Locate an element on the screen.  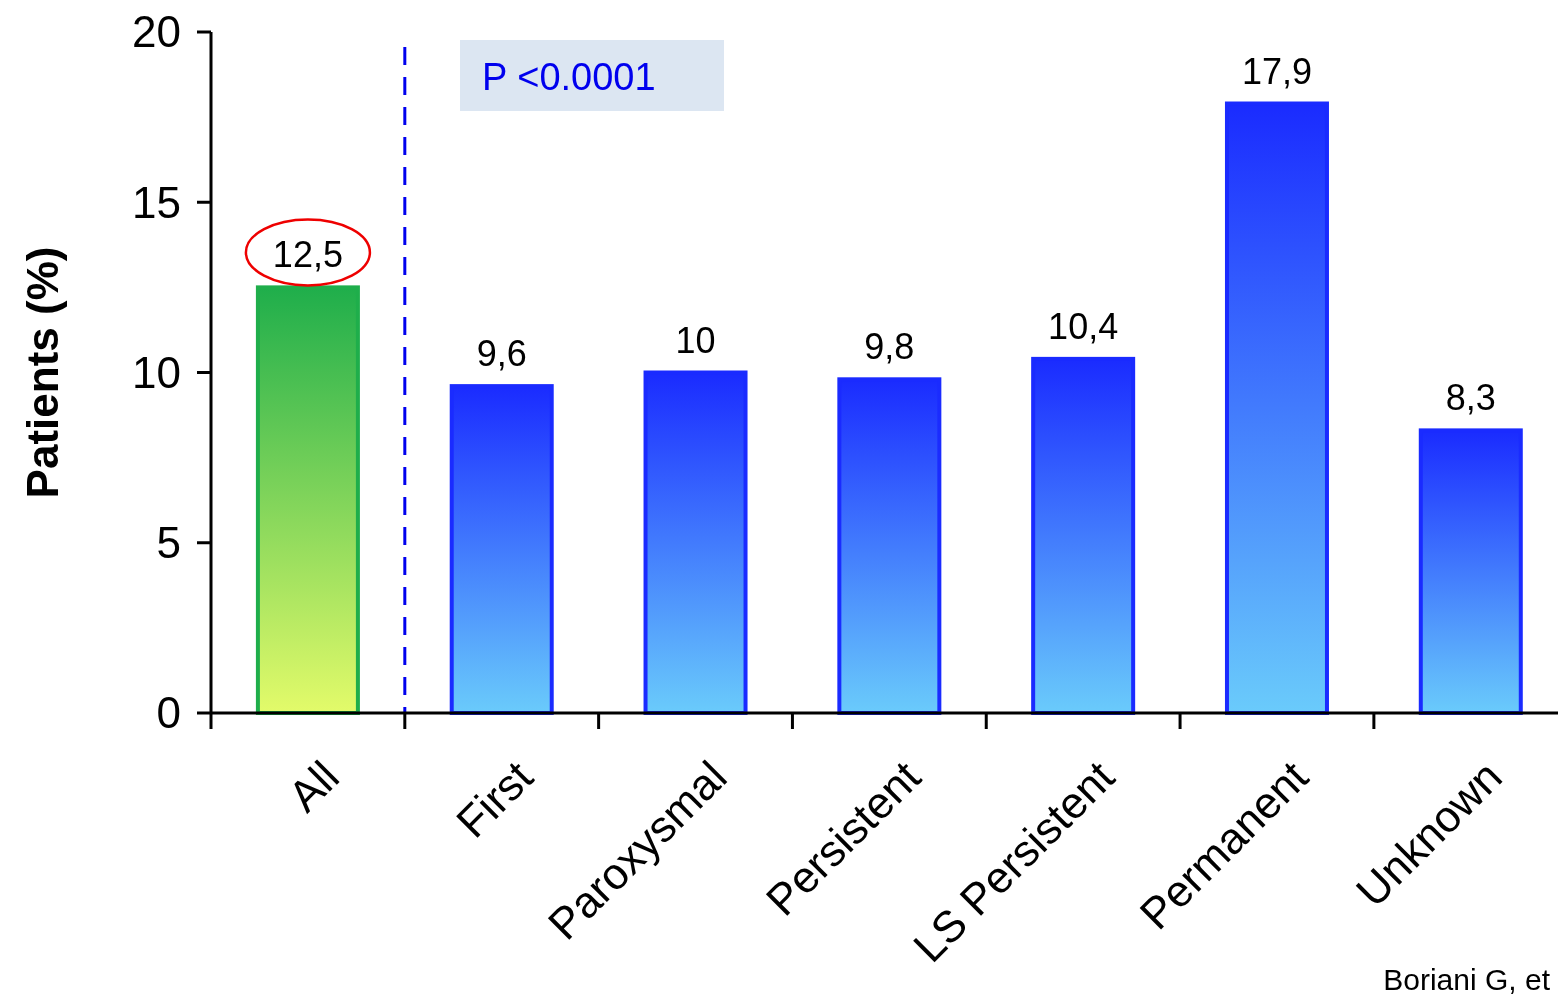
annotation: P <0.0001 is located at coordinates (569, 77).